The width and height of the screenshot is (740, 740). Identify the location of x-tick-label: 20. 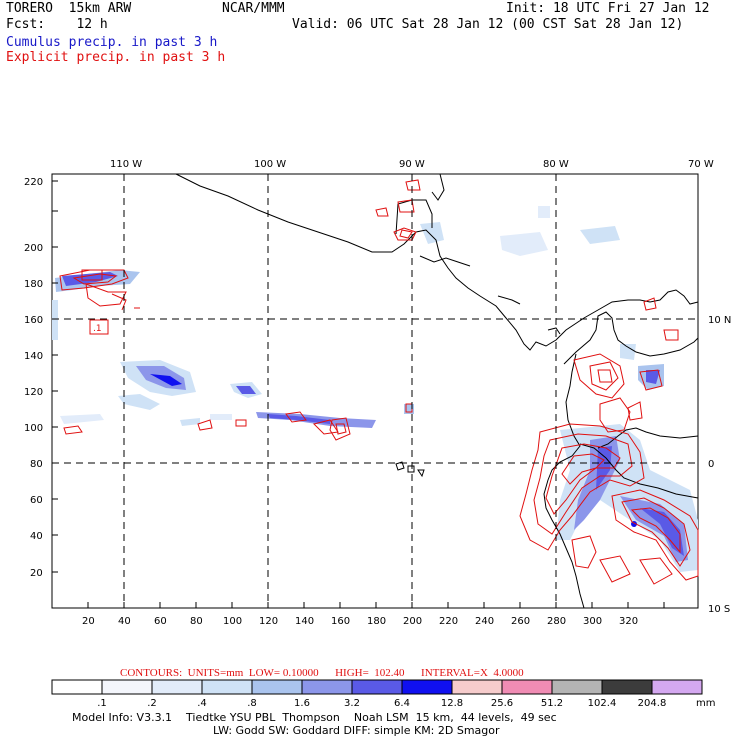
(88, 621).